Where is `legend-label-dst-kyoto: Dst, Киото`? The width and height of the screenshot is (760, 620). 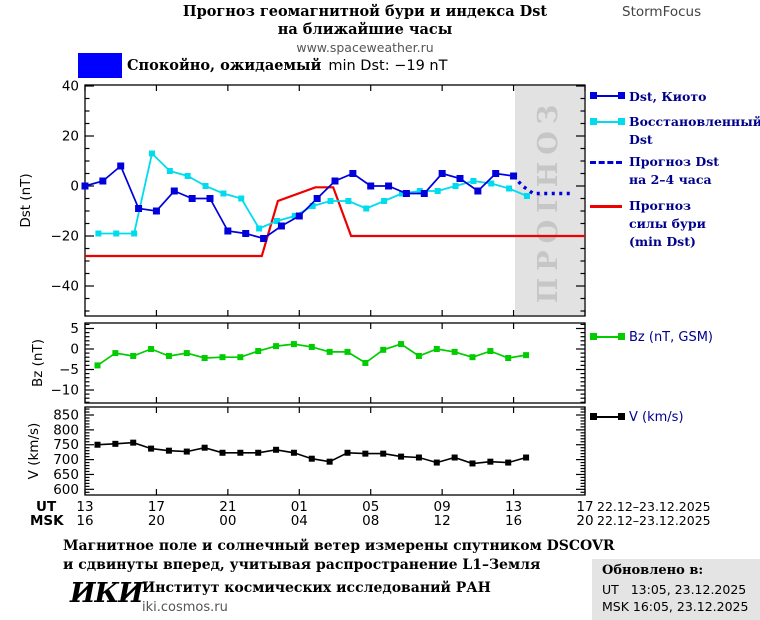 legend-label-dst-kyoto: Dst, Киото is located at coordinates (668, 96).